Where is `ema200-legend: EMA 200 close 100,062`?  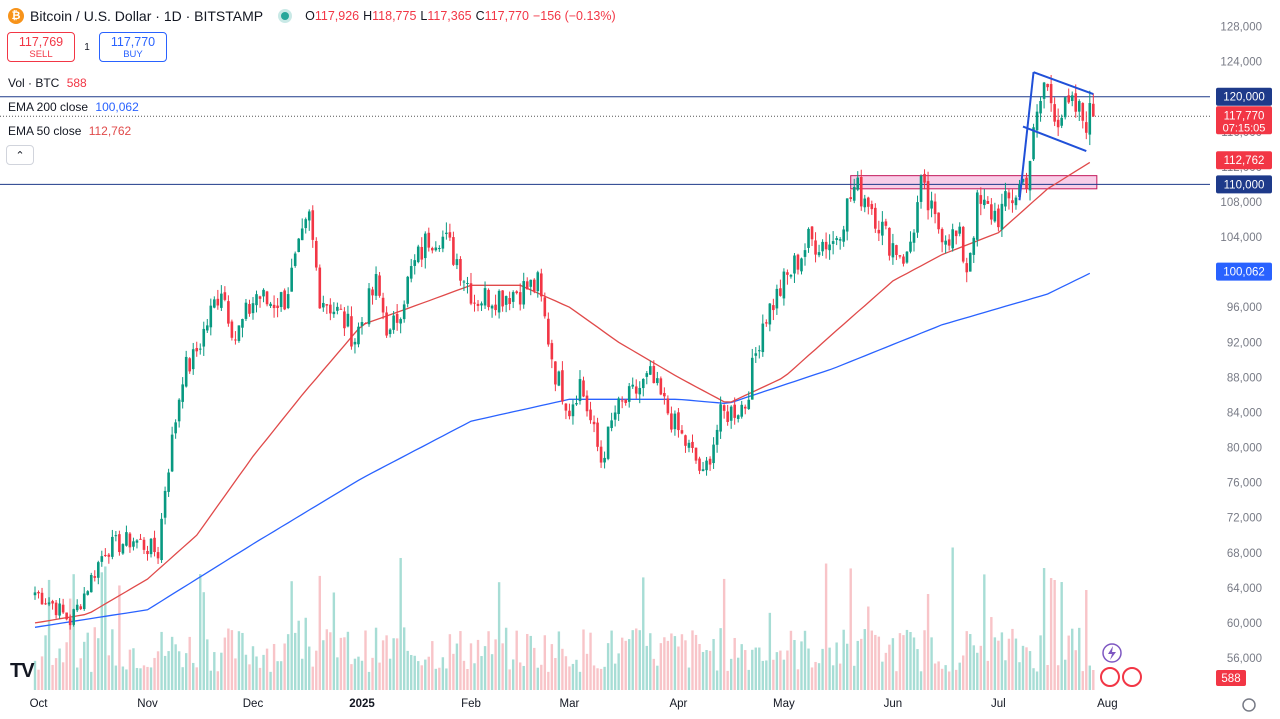
ema200-legend: EMA 200 close 100,062 is located at coordinates (73, 107).